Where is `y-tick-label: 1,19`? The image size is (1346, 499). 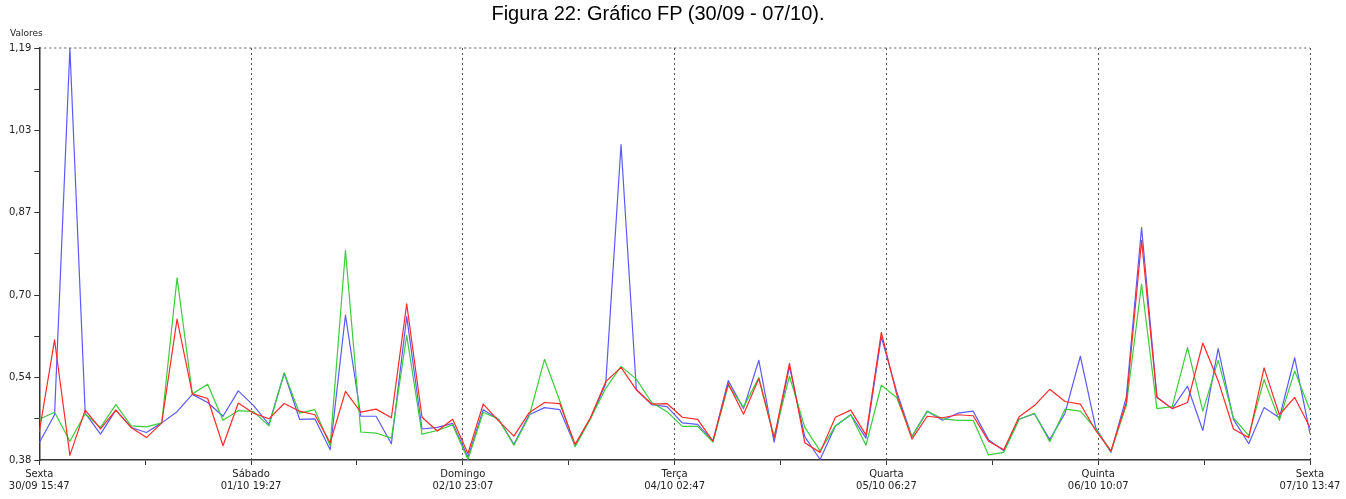
y-tick-label: 1,19 is located at coordinates (20, 47).